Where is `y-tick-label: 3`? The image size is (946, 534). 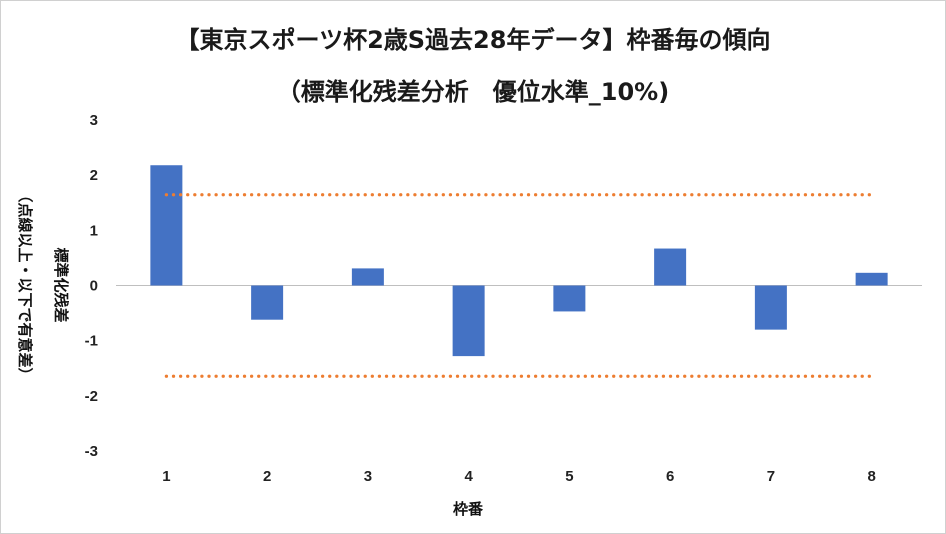
y-tick-label: 3 is located at coordinates (94, 120).